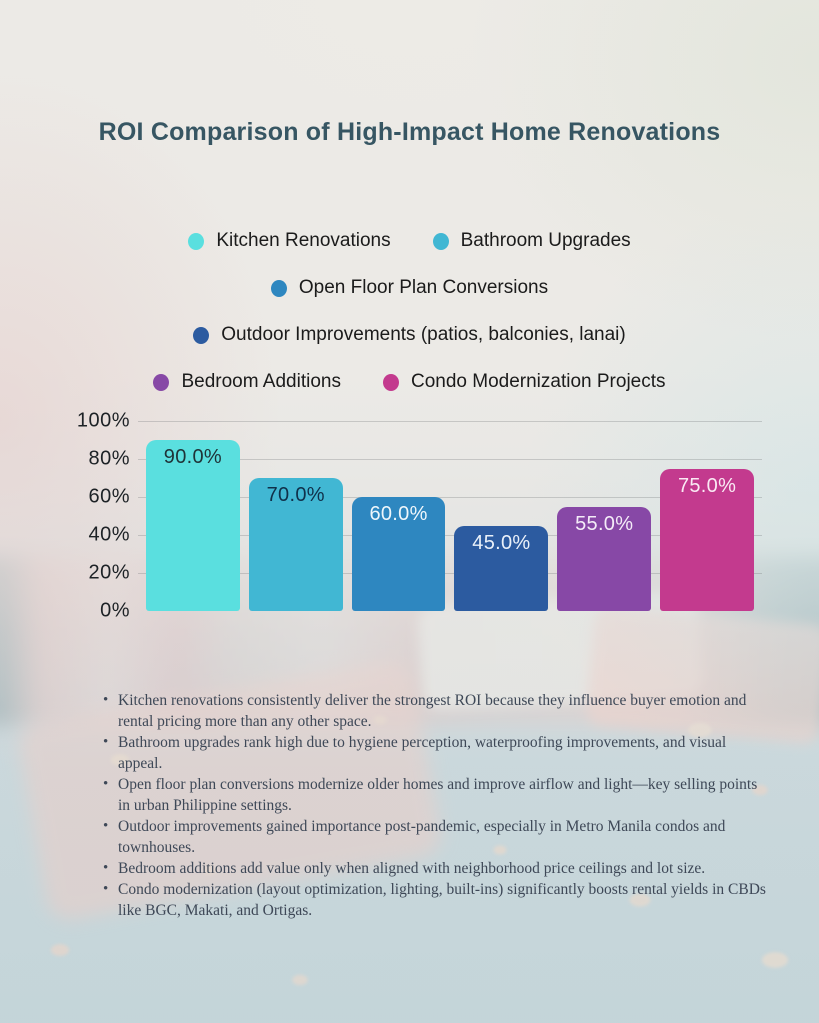  I want to click on legend-item-bathroom-upgrades: Bathroom Upgrades, so click(531, 241).